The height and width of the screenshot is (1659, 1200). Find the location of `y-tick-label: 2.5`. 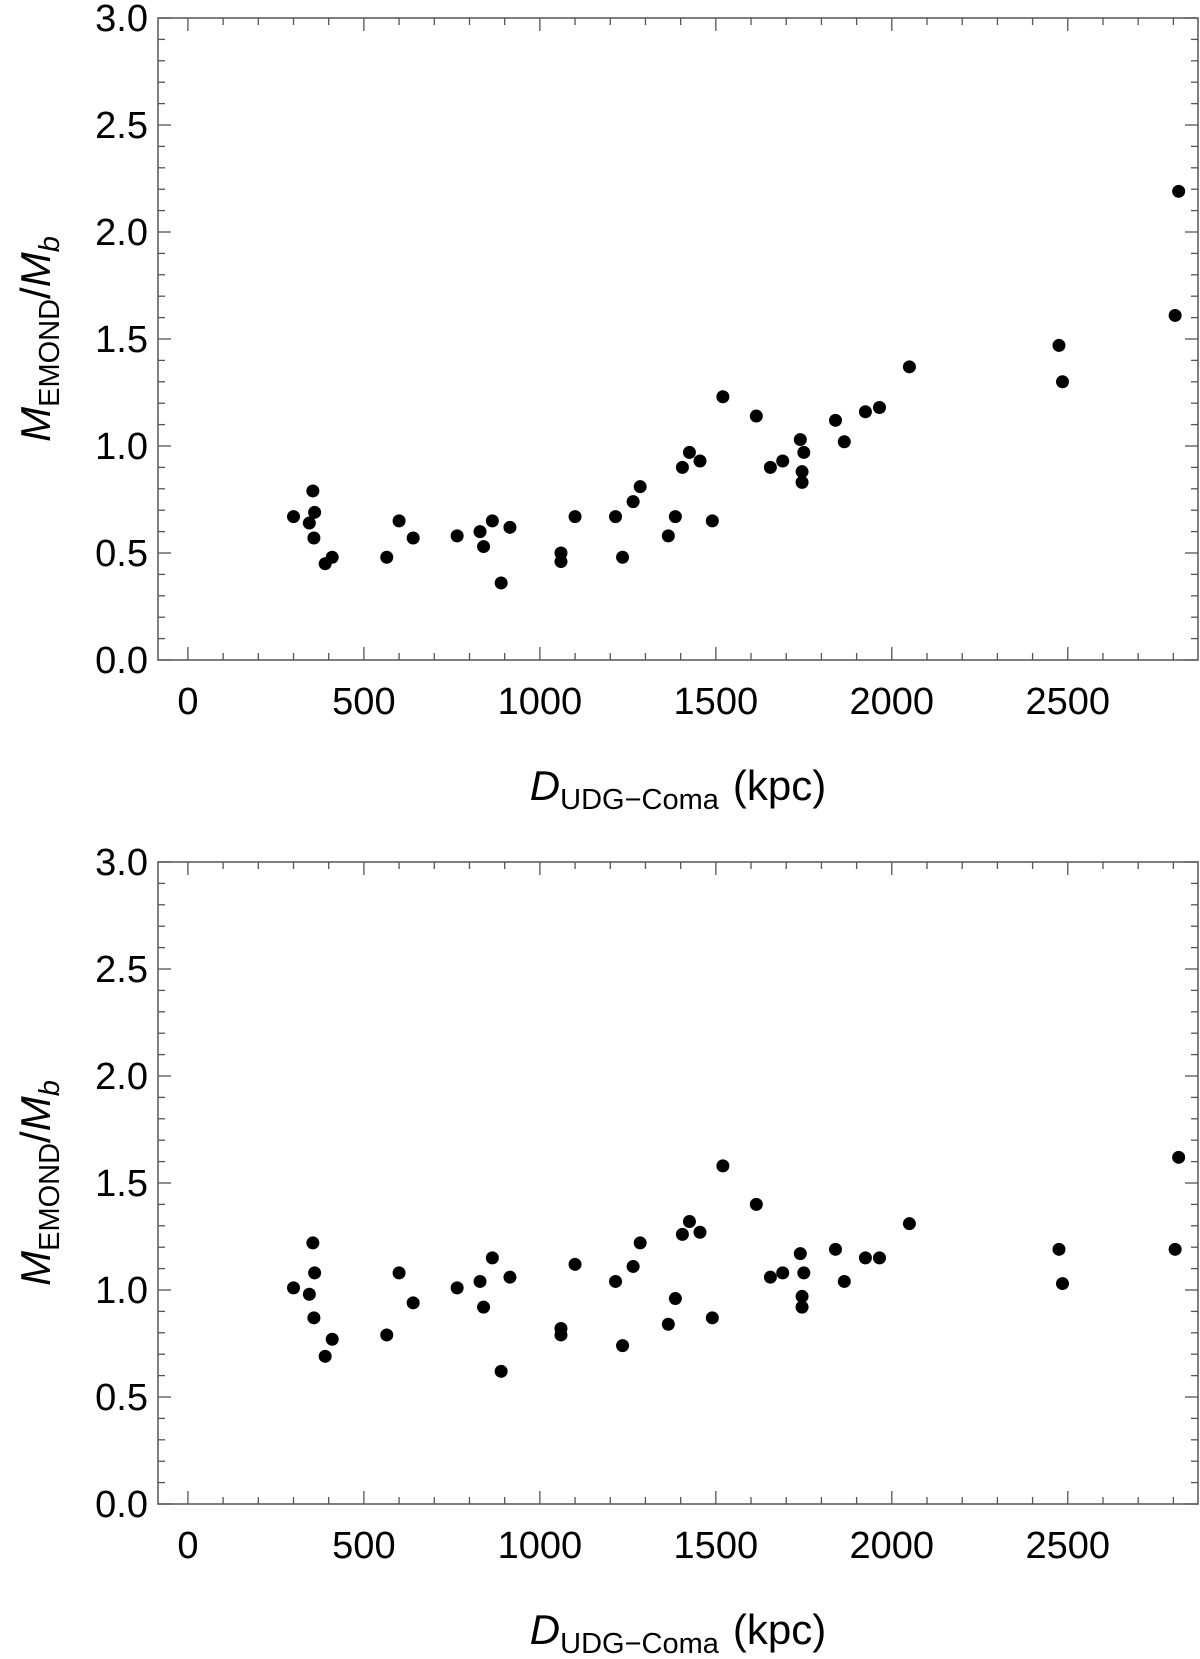

y-tick-label: 2.5 is located at coordinates (121, 126).